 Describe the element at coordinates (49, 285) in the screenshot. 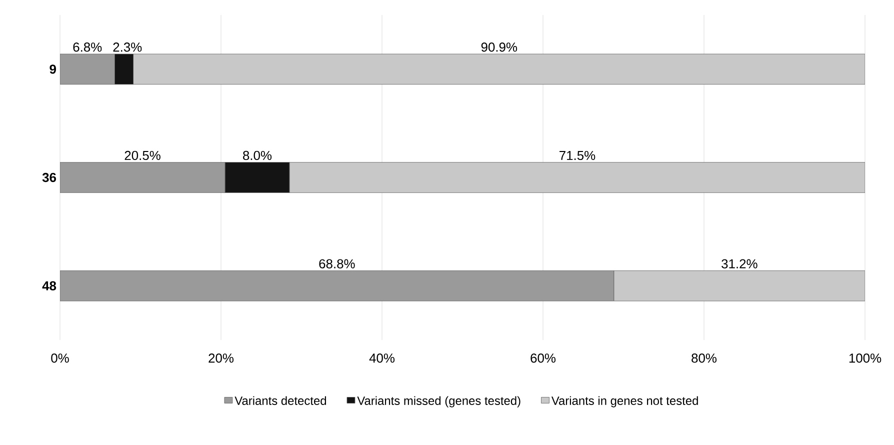

I see `y-tick-label: 48` at that location.